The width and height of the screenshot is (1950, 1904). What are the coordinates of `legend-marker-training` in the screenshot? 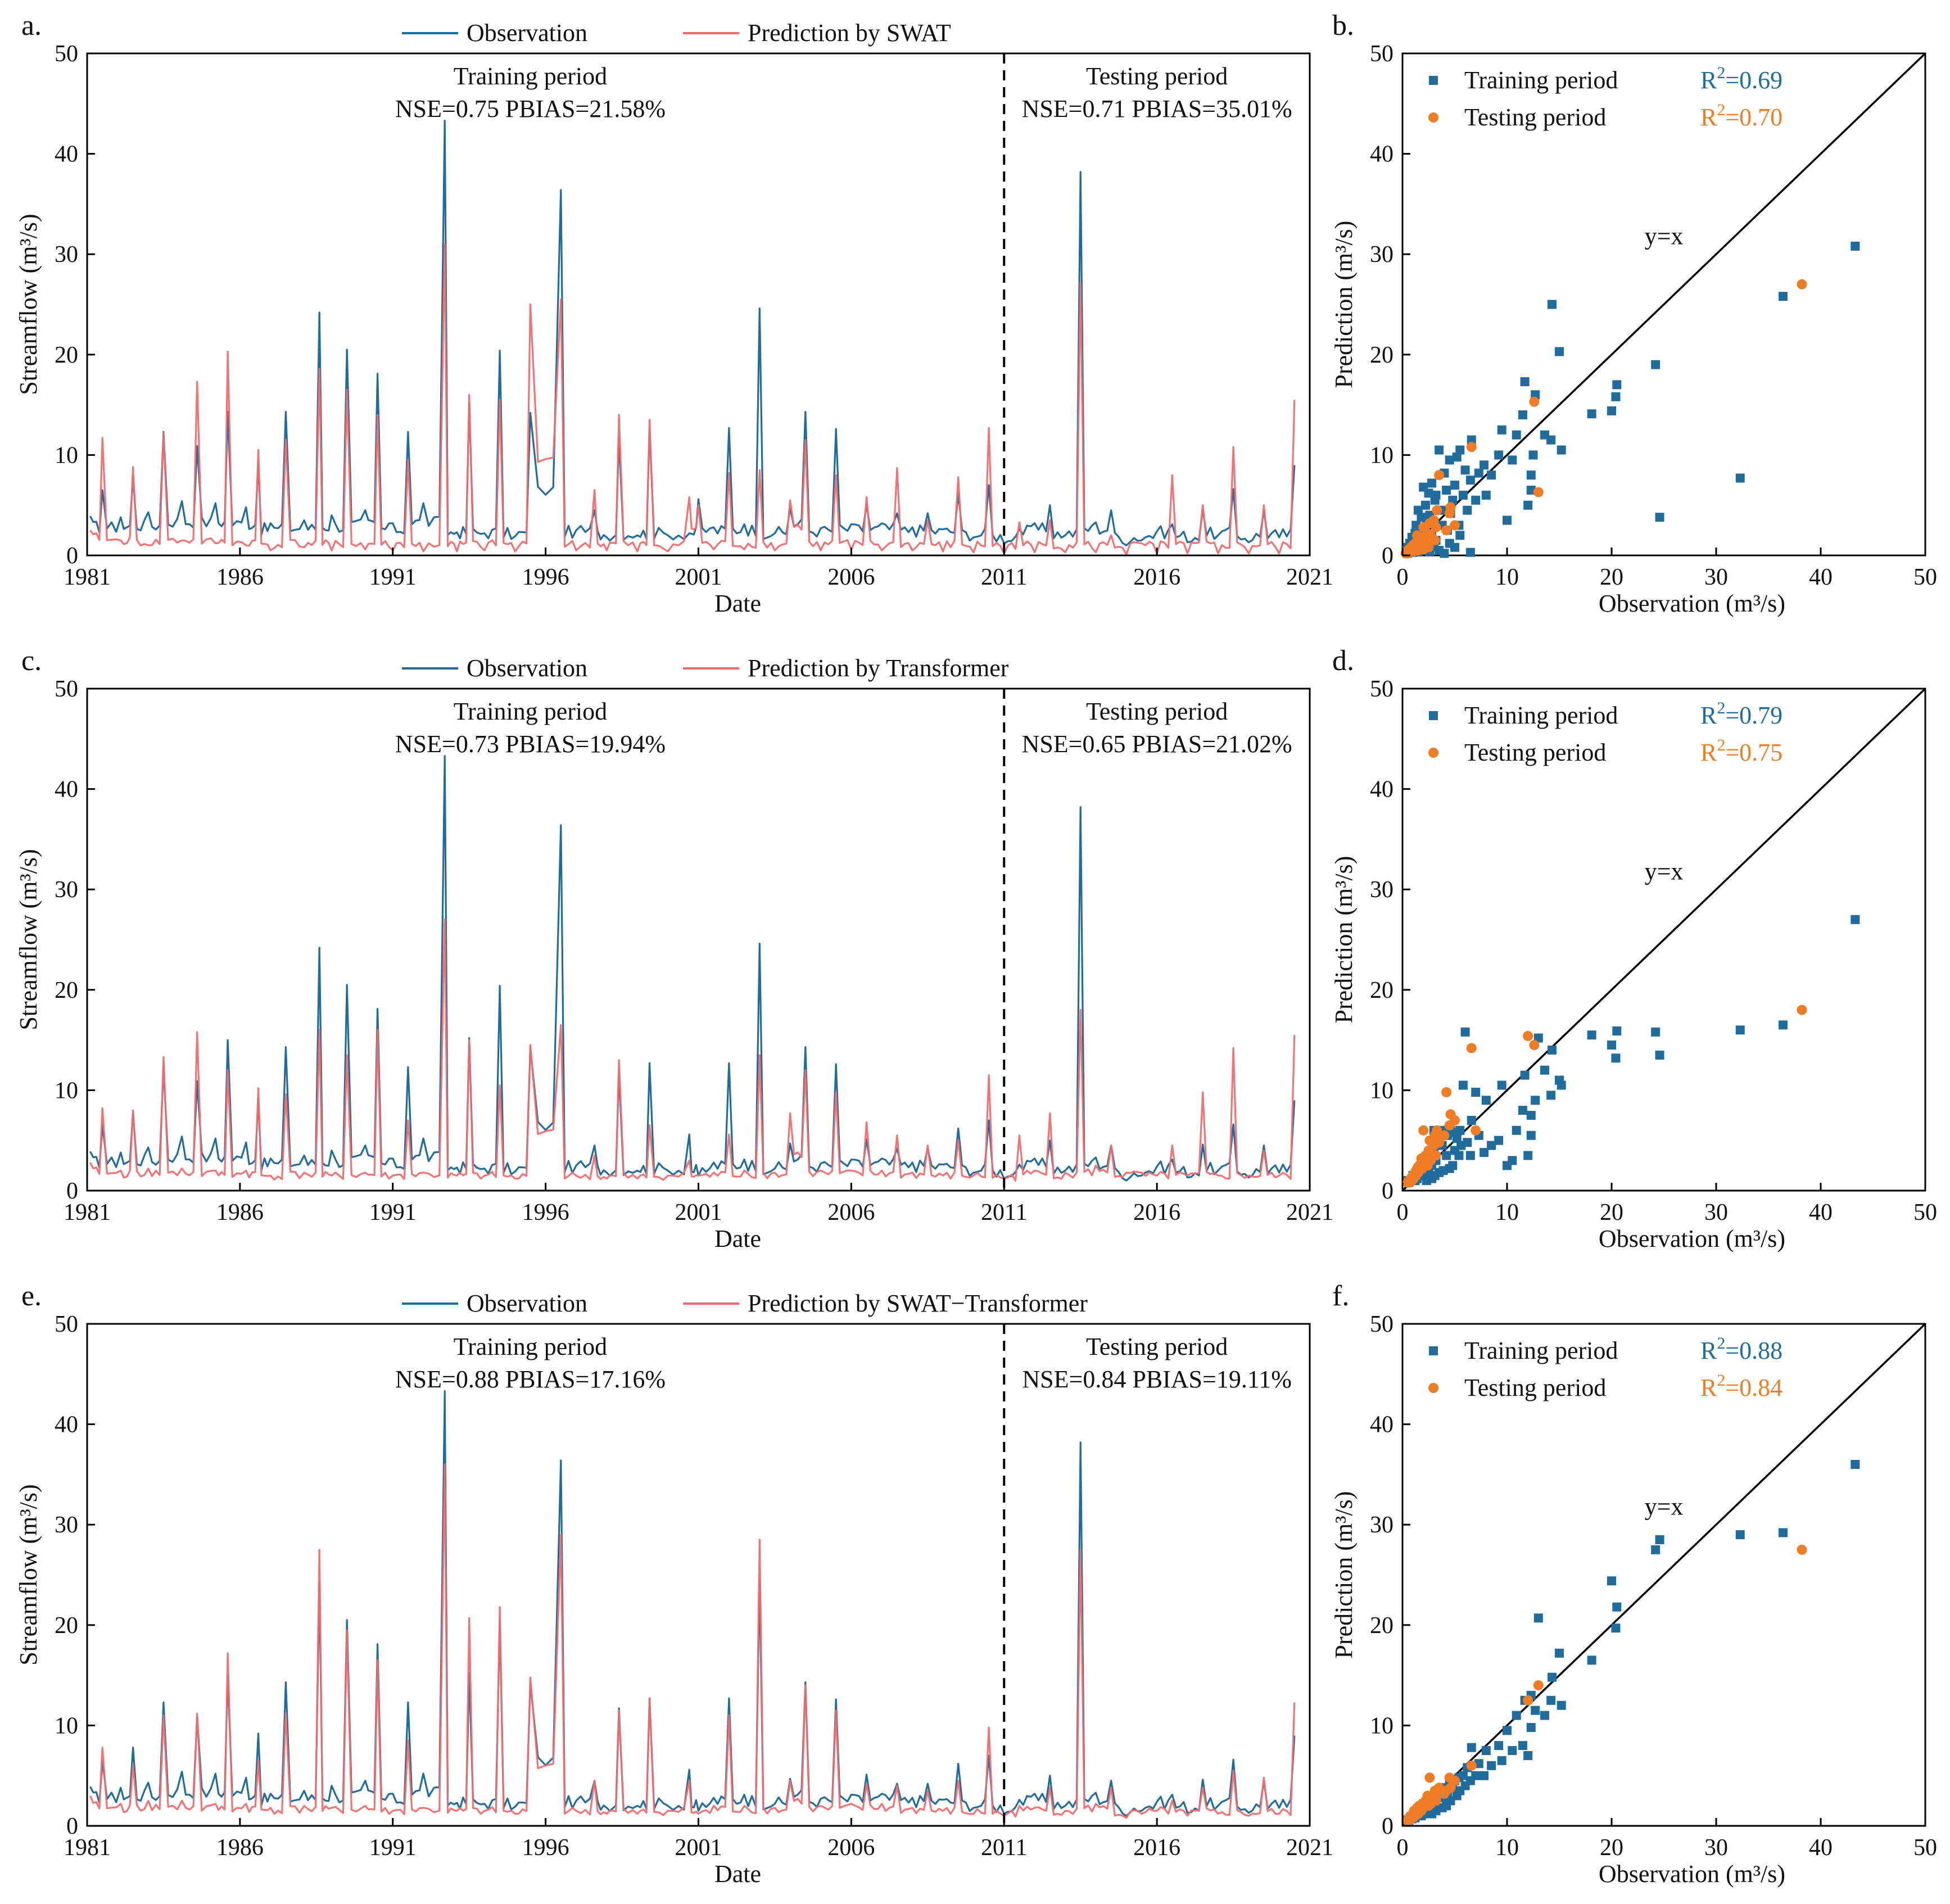 It's located at (1433, 715).